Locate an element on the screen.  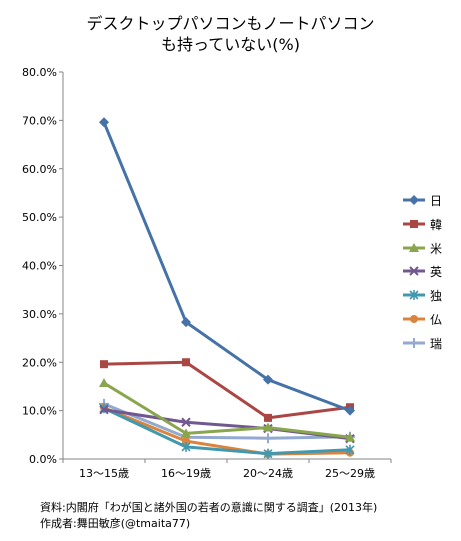
y-tick-label: 0.0% is located at coordinates (43, 459).